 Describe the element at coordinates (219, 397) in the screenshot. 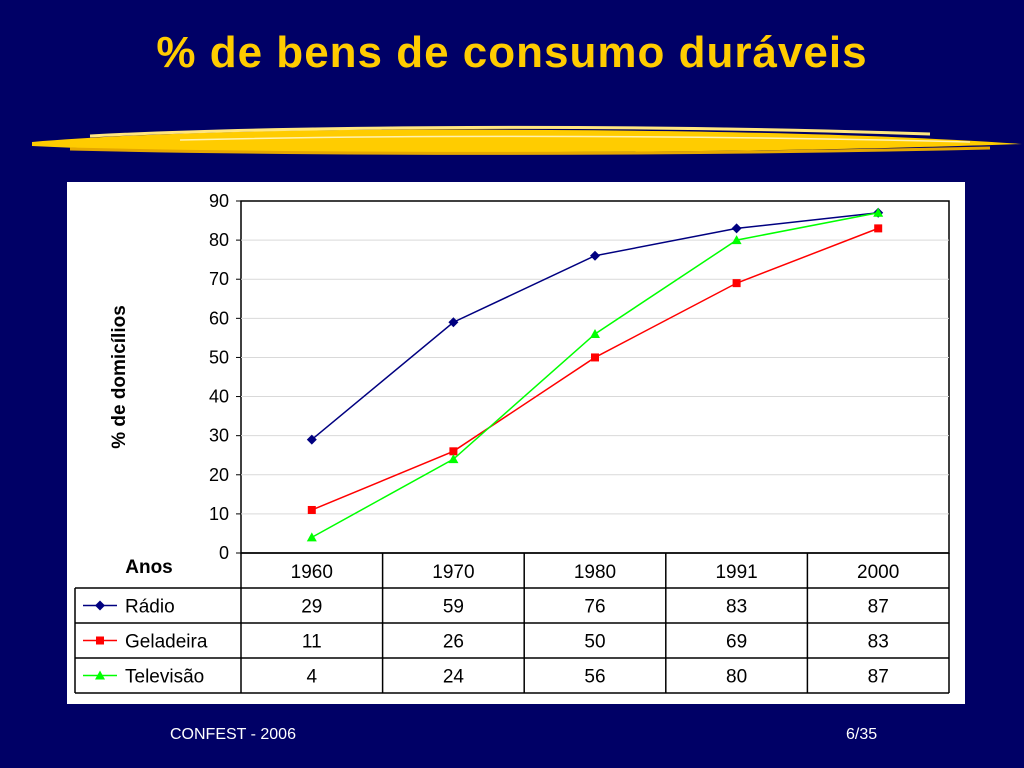

I see `y-tick-label: 40` at that location.